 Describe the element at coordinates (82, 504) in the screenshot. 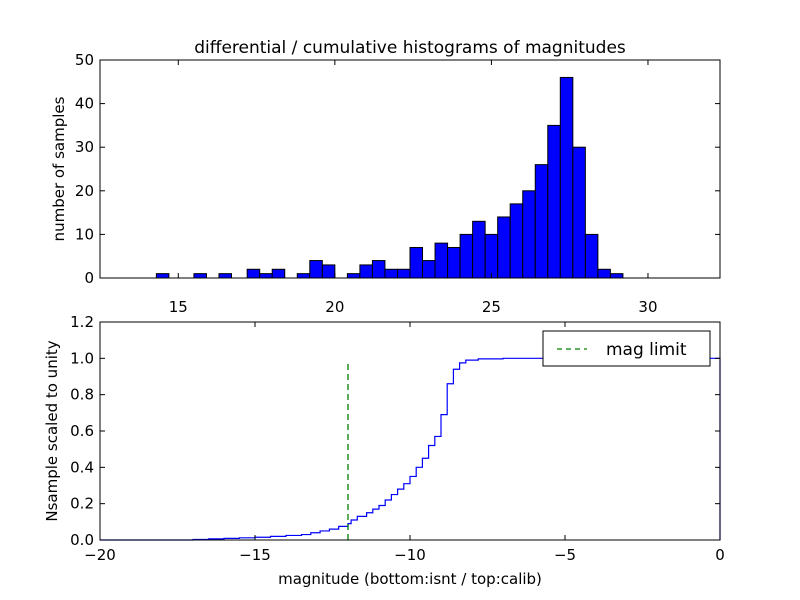

I see `y-tick-label: 0.2` at that location.